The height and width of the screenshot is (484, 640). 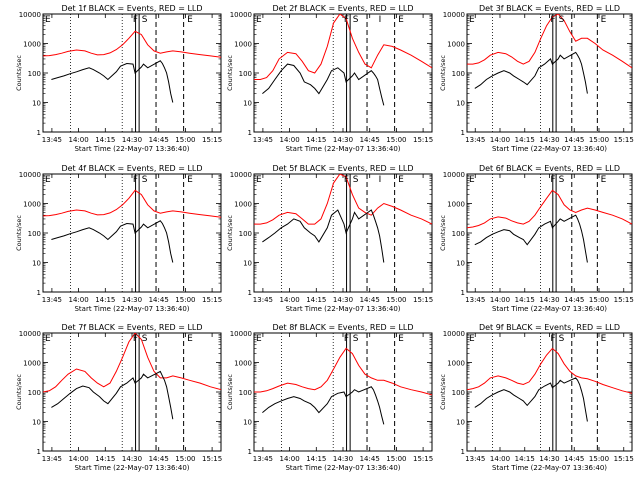 What do you see at coordinates (131, 168) in the screenshot?
I see `chart-title: Det 4f BLACK = Events, RED = LLD` at bounding box center [131, 168].